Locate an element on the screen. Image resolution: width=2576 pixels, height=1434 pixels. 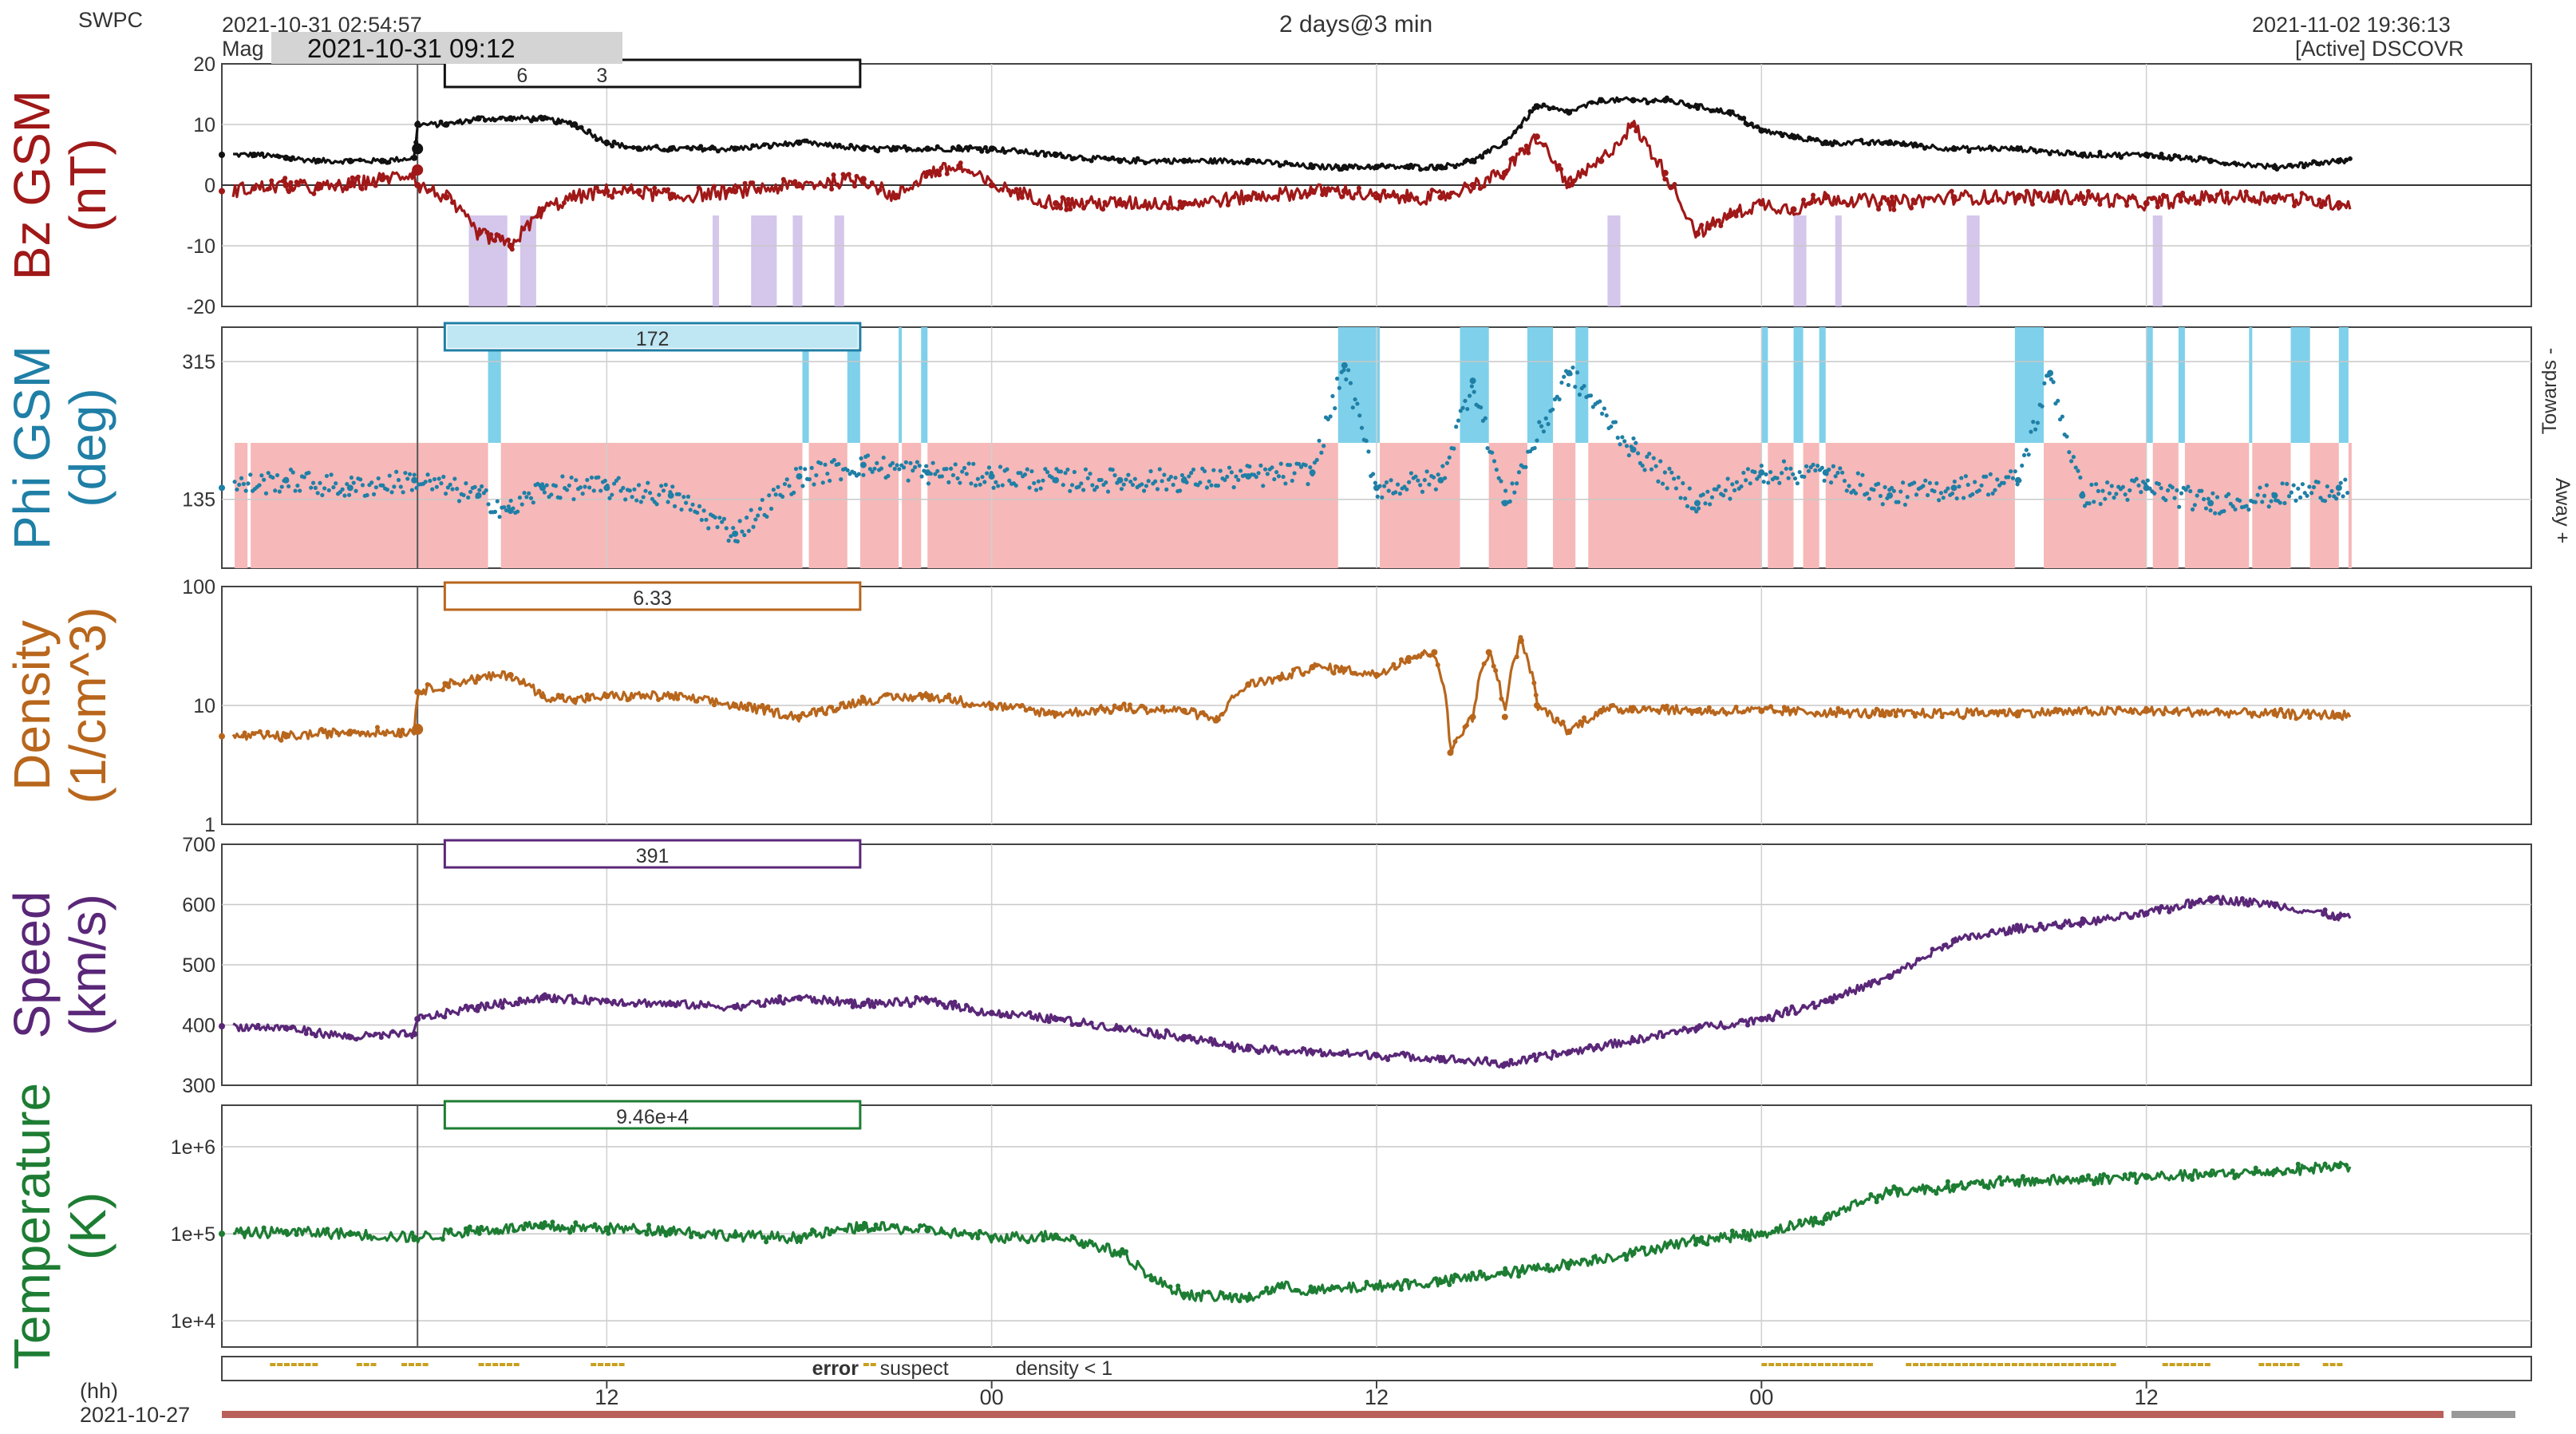
speed-data-point is located at coordinates (350, 1037).